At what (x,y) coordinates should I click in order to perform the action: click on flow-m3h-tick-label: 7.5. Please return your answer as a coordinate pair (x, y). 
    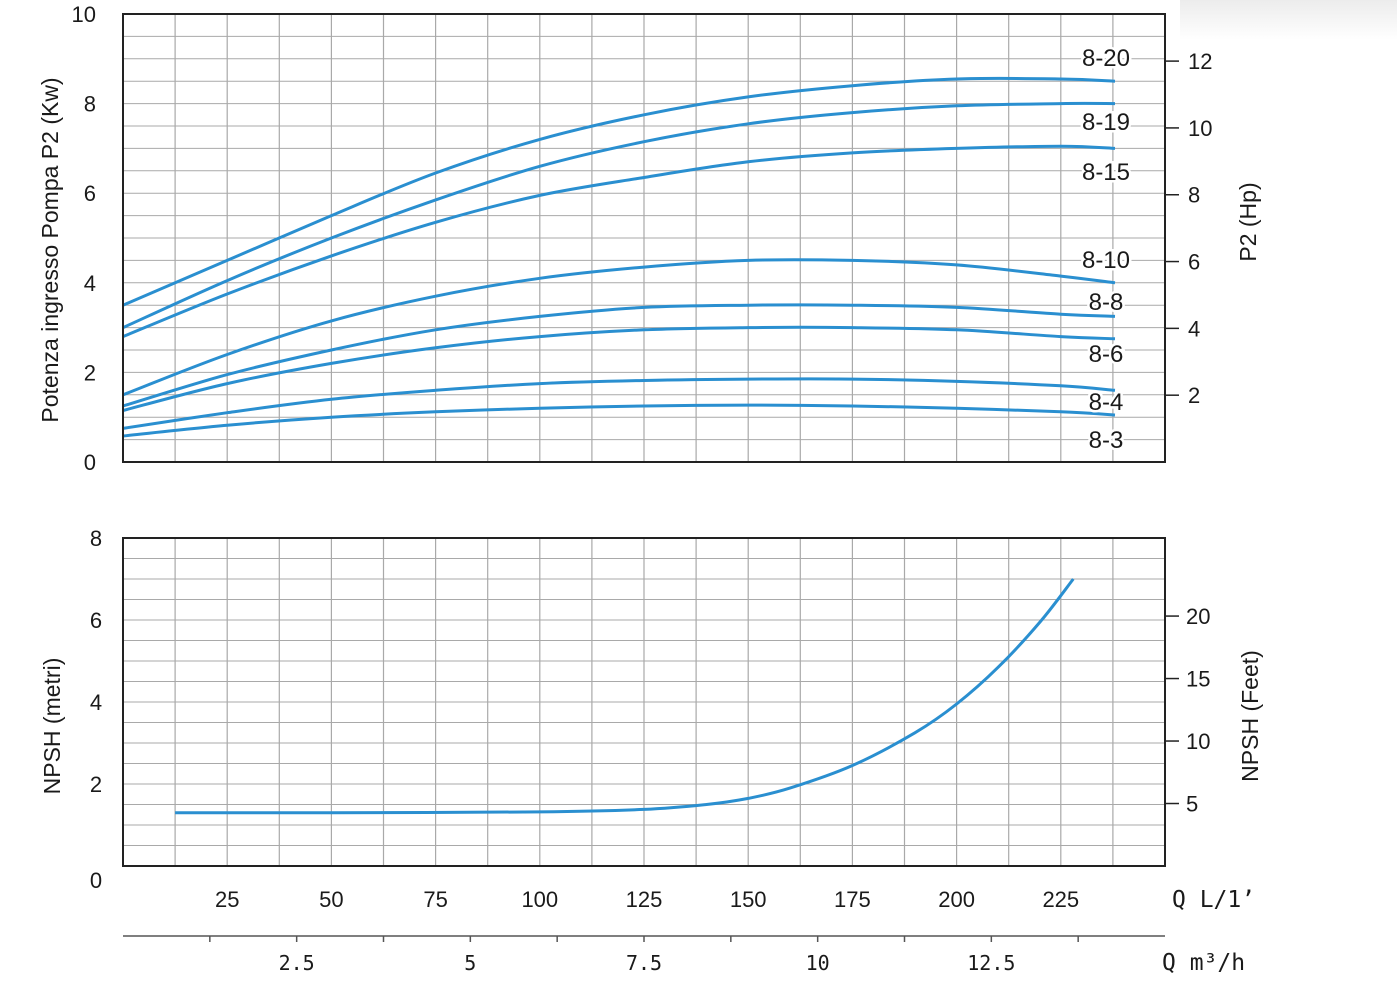
    Looking at the image, I should click on (644, 963).